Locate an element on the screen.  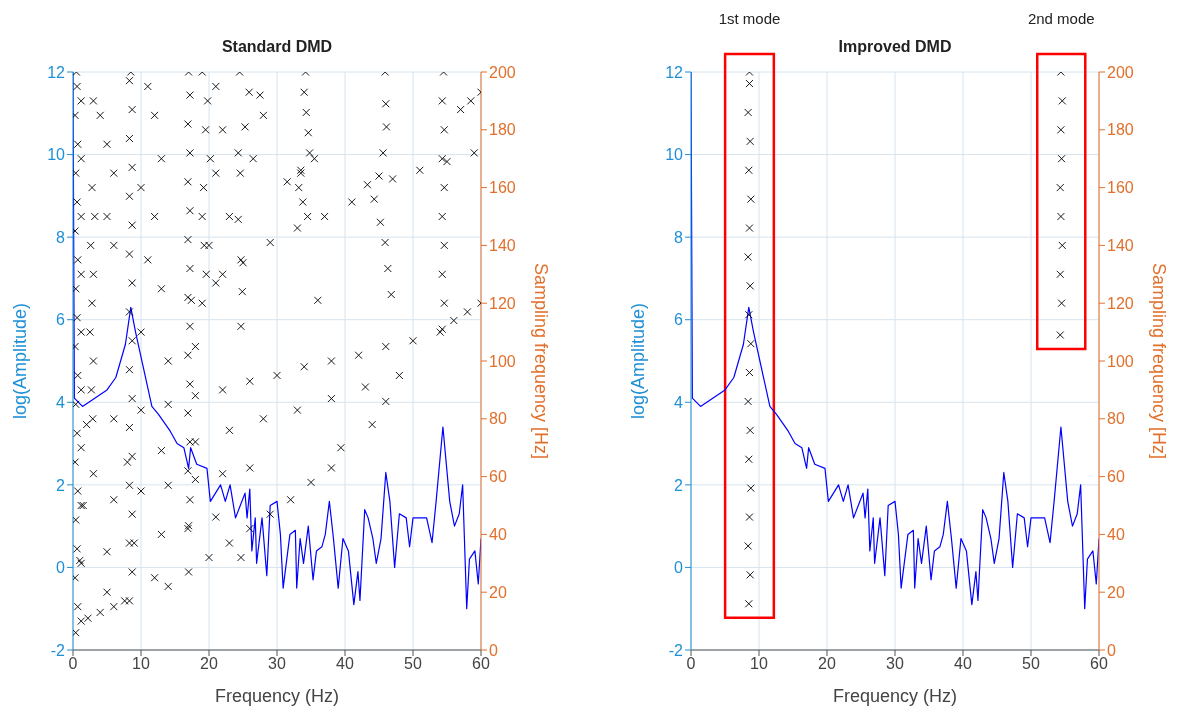
y2-tick-label: 100 is located at coordinates (502, 361).